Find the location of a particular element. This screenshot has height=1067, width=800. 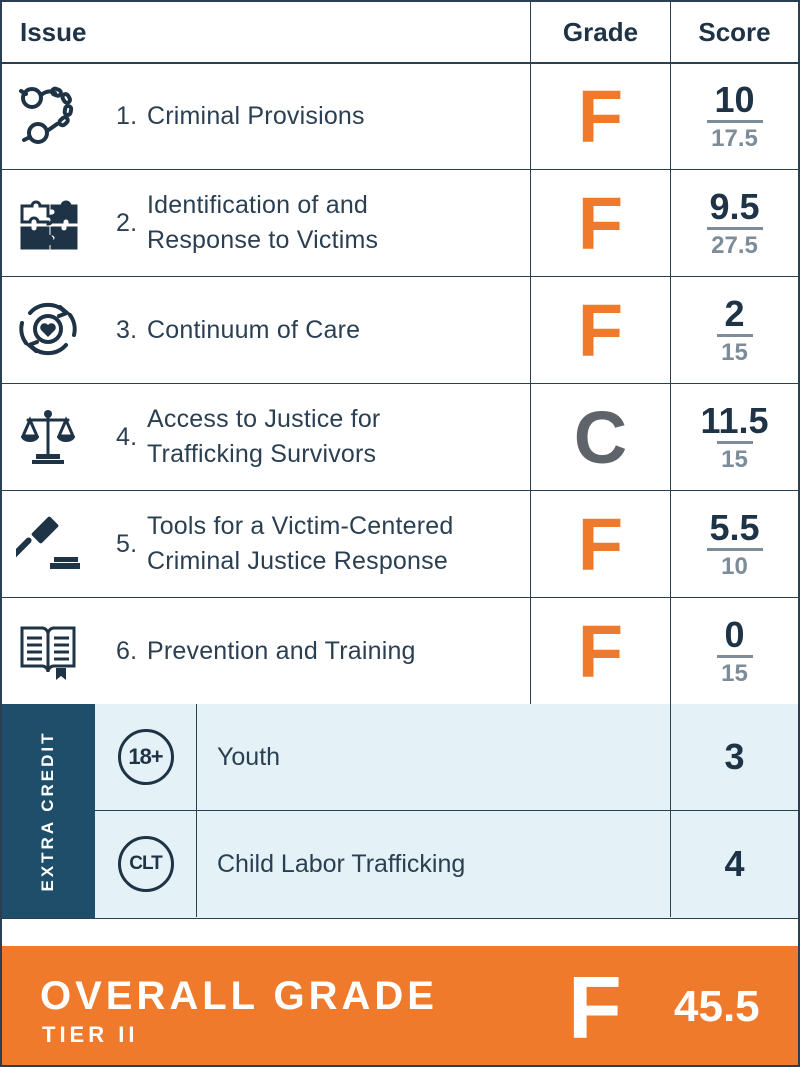

issue-title: Continuum of Care is located at coordinates (254, 329).